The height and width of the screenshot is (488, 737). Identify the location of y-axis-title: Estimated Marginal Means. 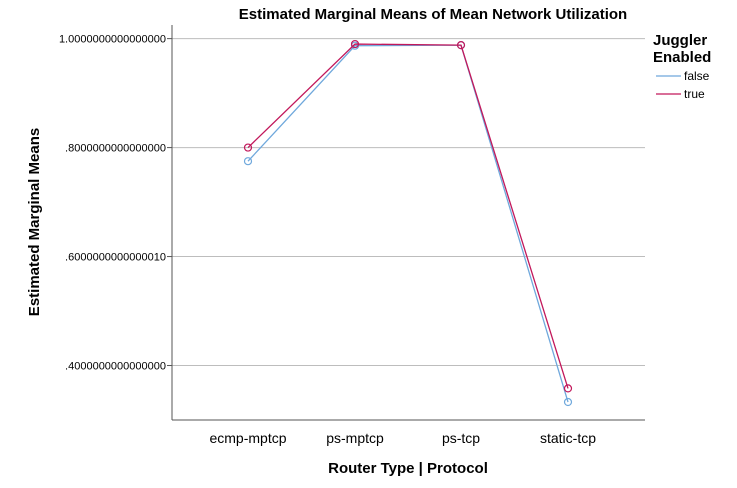
(34, 222).